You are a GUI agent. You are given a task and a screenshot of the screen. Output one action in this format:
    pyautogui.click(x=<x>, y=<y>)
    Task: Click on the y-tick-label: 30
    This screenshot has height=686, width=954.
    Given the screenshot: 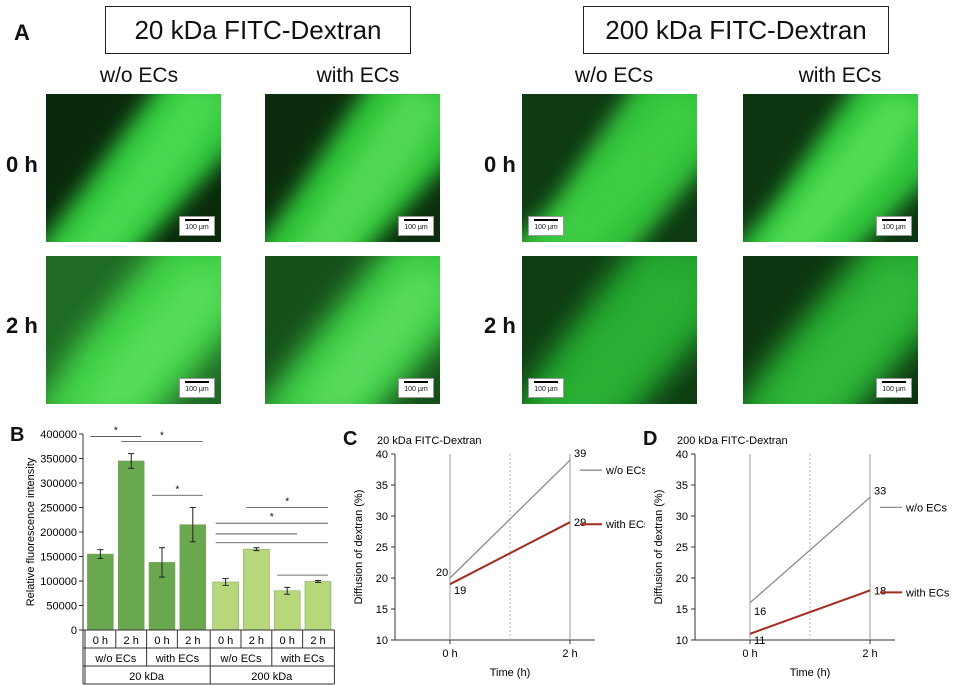 What is the action you would take?
    pyautogui.click(x=682, y=517)
    